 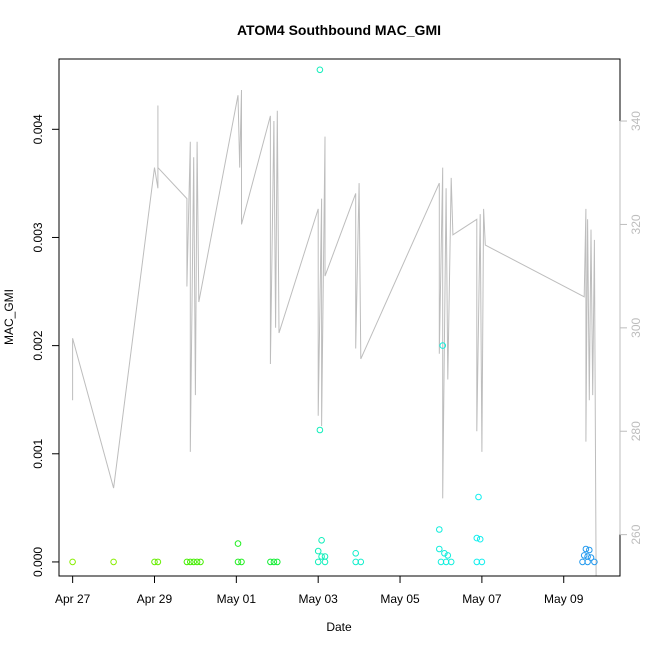 I want to click on x-tick-label: May 09, so click(x=564, y=599).